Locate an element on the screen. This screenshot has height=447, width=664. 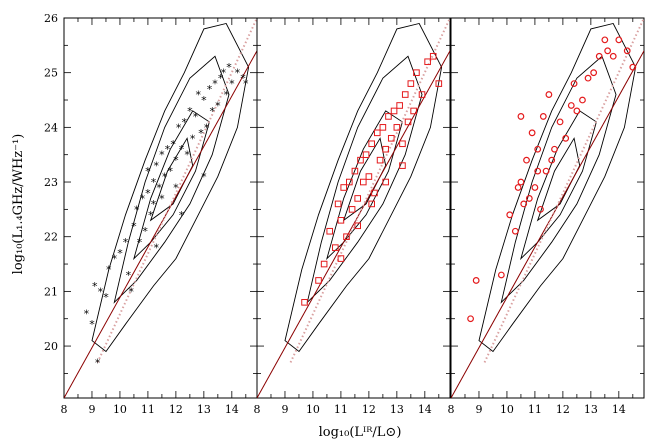
x-tick-label: 14 is located at coordinates (425, 409).